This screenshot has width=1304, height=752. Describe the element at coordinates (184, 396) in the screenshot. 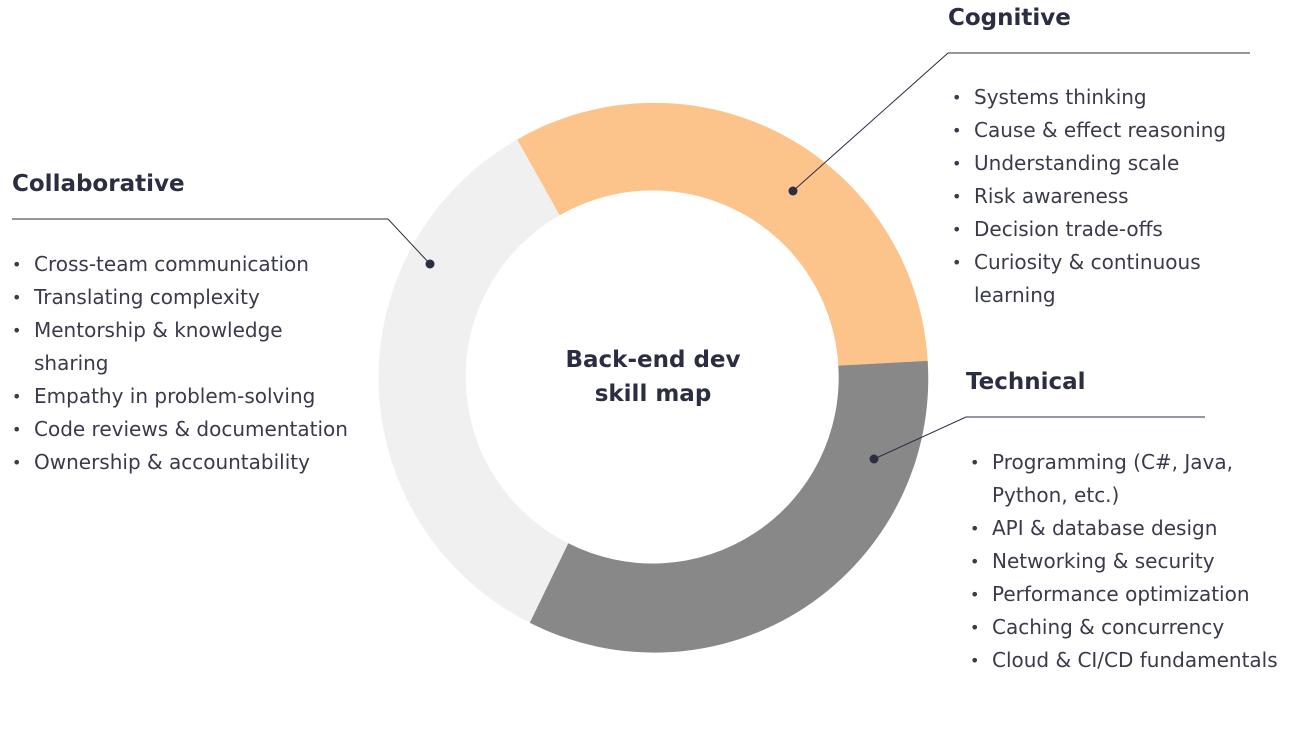

I see `skill-item: Empathy in problem-solving` at that location.